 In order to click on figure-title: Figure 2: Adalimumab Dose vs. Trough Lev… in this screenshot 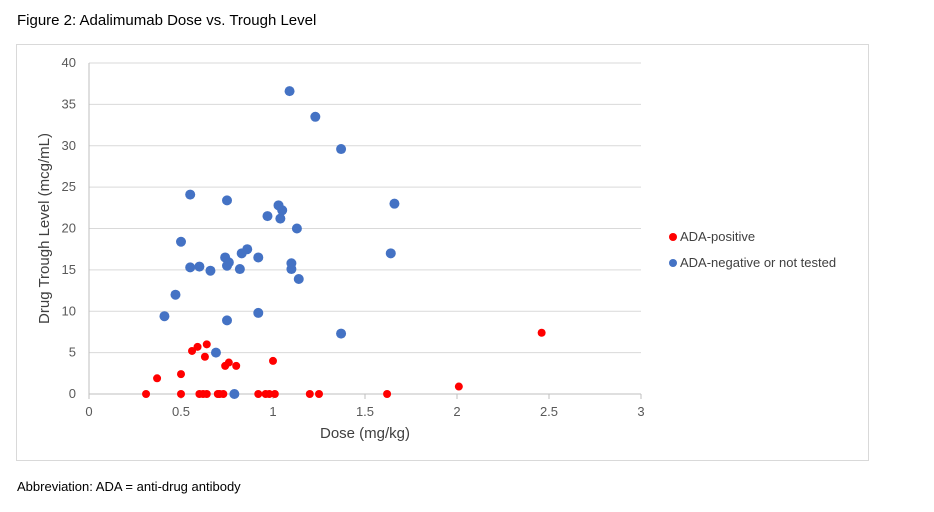, I will do `click(167, 20)`.